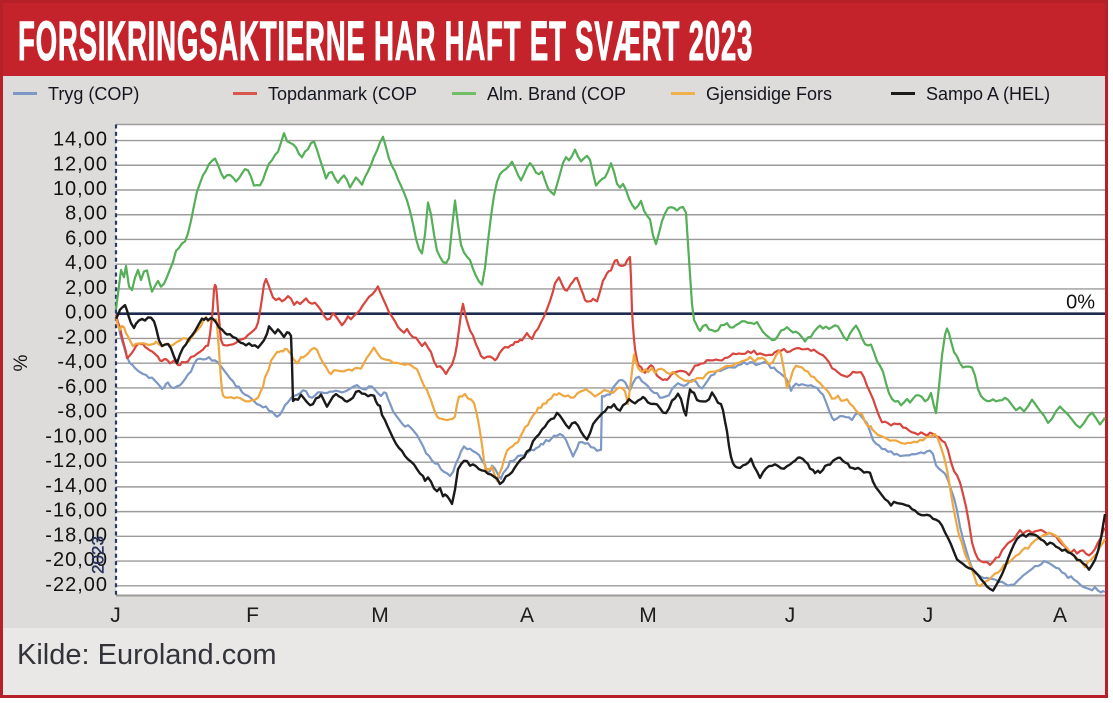  Describe the element at coordinates (86, 288) in the screenshot. I see `svg-text: 2,00` at that location.